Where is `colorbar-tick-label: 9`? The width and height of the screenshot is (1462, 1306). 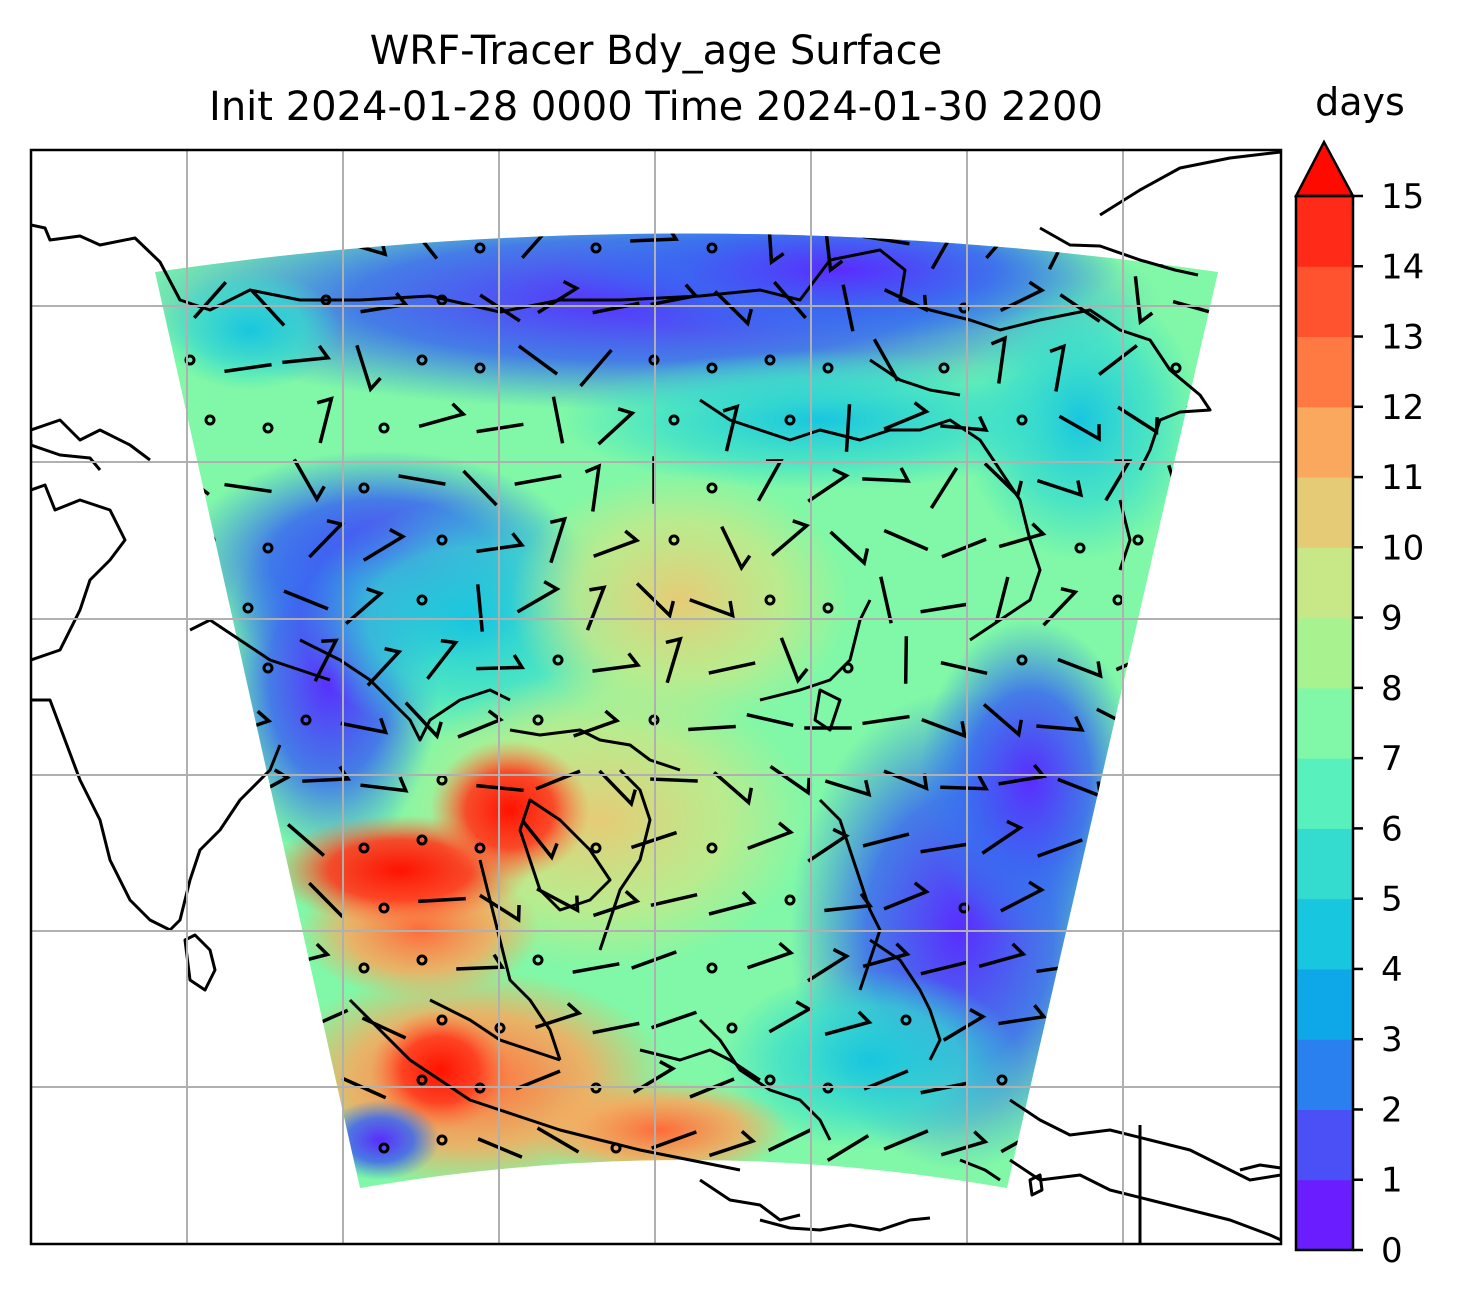
colorbar-tick-label: 9 is located at coordinates (1392, 619).